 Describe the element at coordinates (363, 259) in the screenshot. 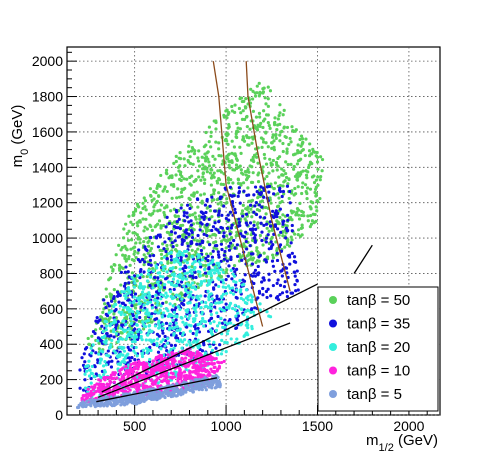

I see `overlay-line` at that location.